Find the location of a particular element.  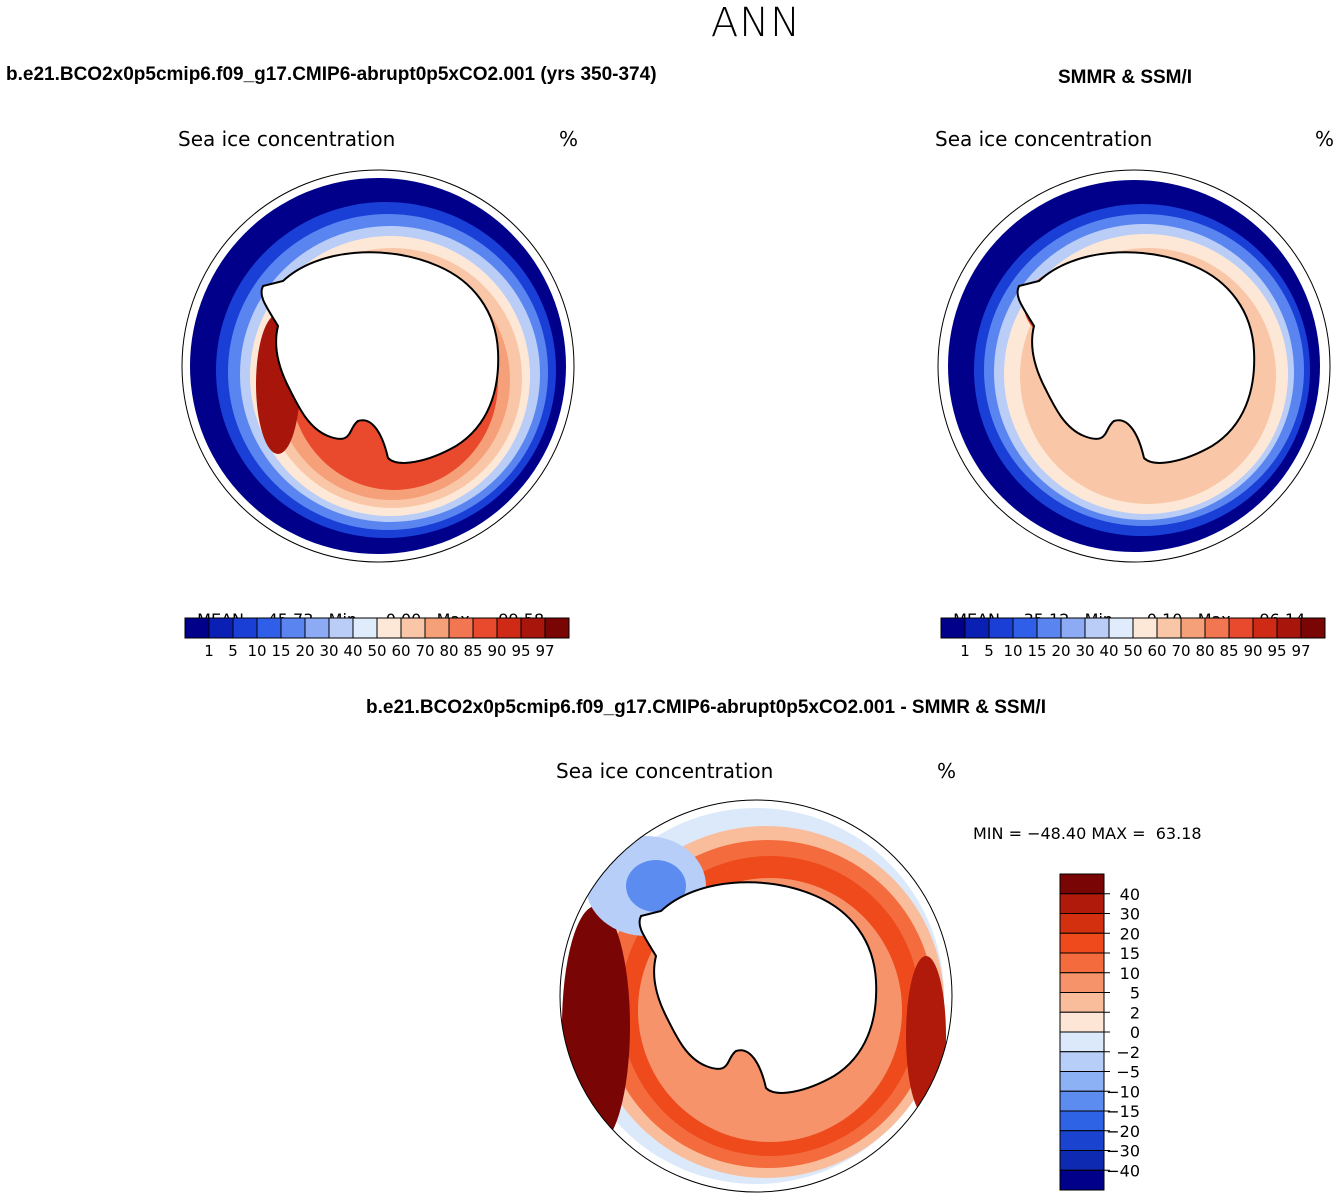

diff-colorbar-tick-label-4: 10 is located at coordinates (1130, 973).